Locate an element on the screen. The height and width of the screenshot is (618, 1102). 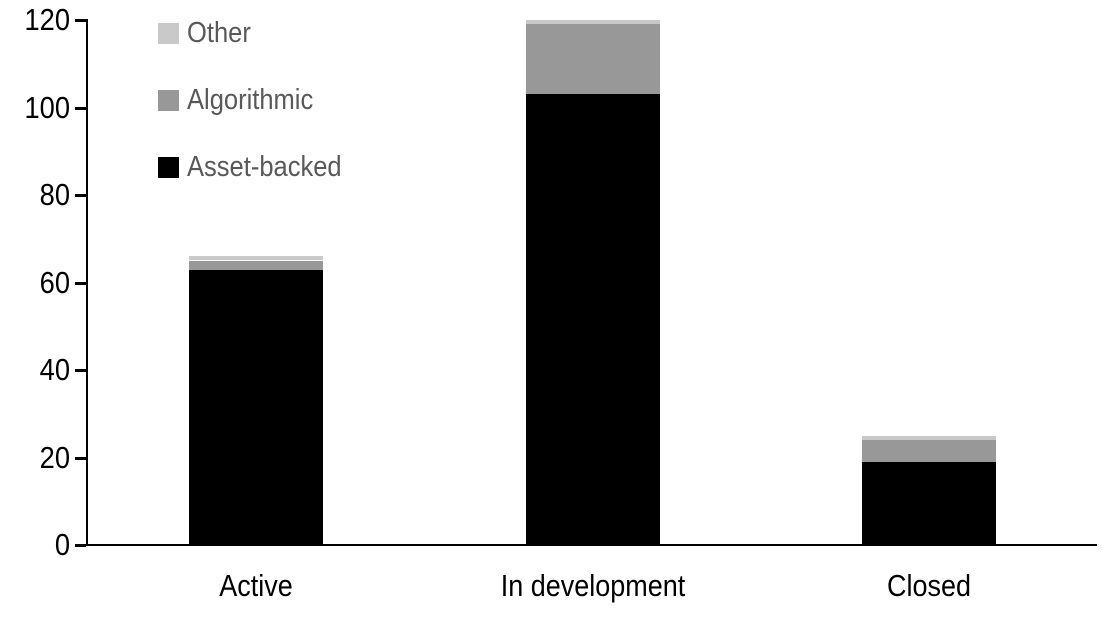
y-axis-tick-label: 0 is located at coordinates (62, 544).